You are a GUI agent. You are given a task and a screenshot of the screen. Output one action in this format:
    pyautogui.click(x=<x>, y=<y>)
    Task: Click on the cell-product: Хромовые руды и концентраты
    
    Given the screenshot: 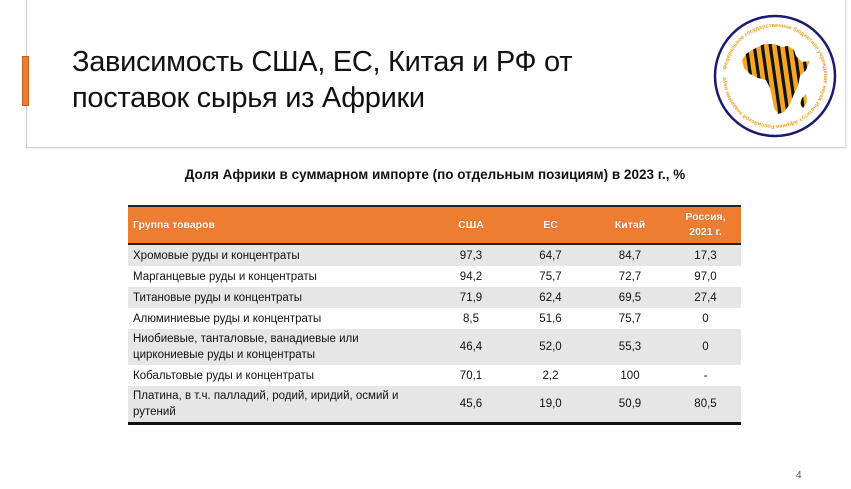 What is the action you would take?
    pyautogui.click(x=216, y=255)
    